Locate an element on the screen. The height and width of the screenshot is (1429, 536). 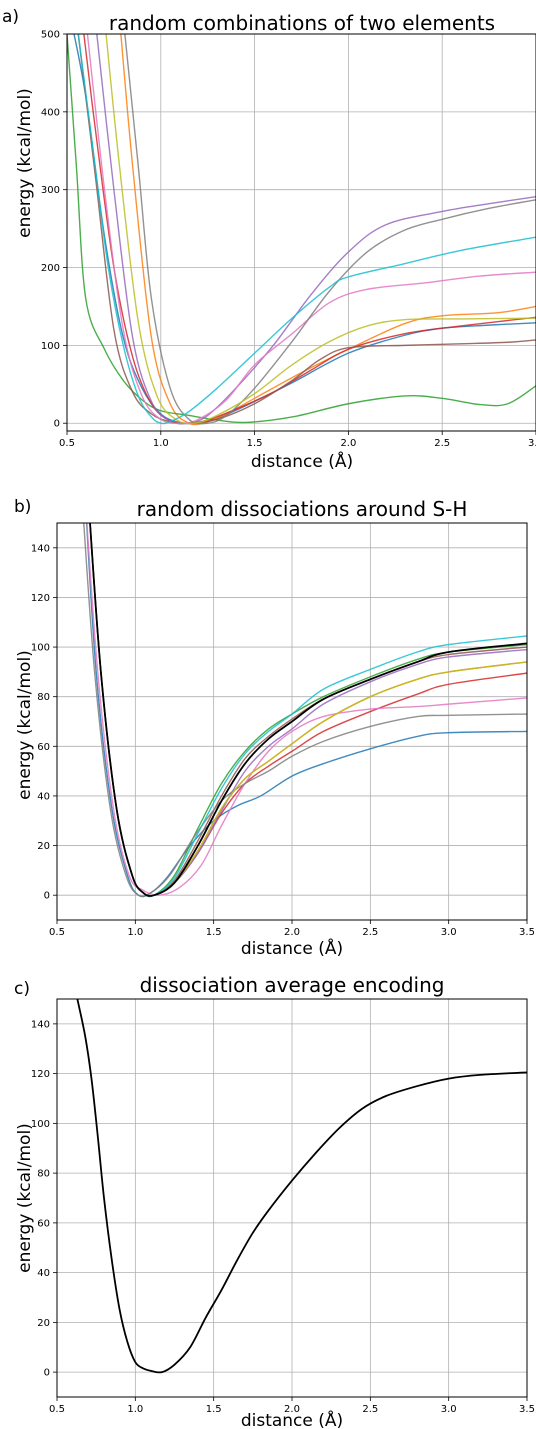
panel-a-label: a) is located at coordinates (10, 17).